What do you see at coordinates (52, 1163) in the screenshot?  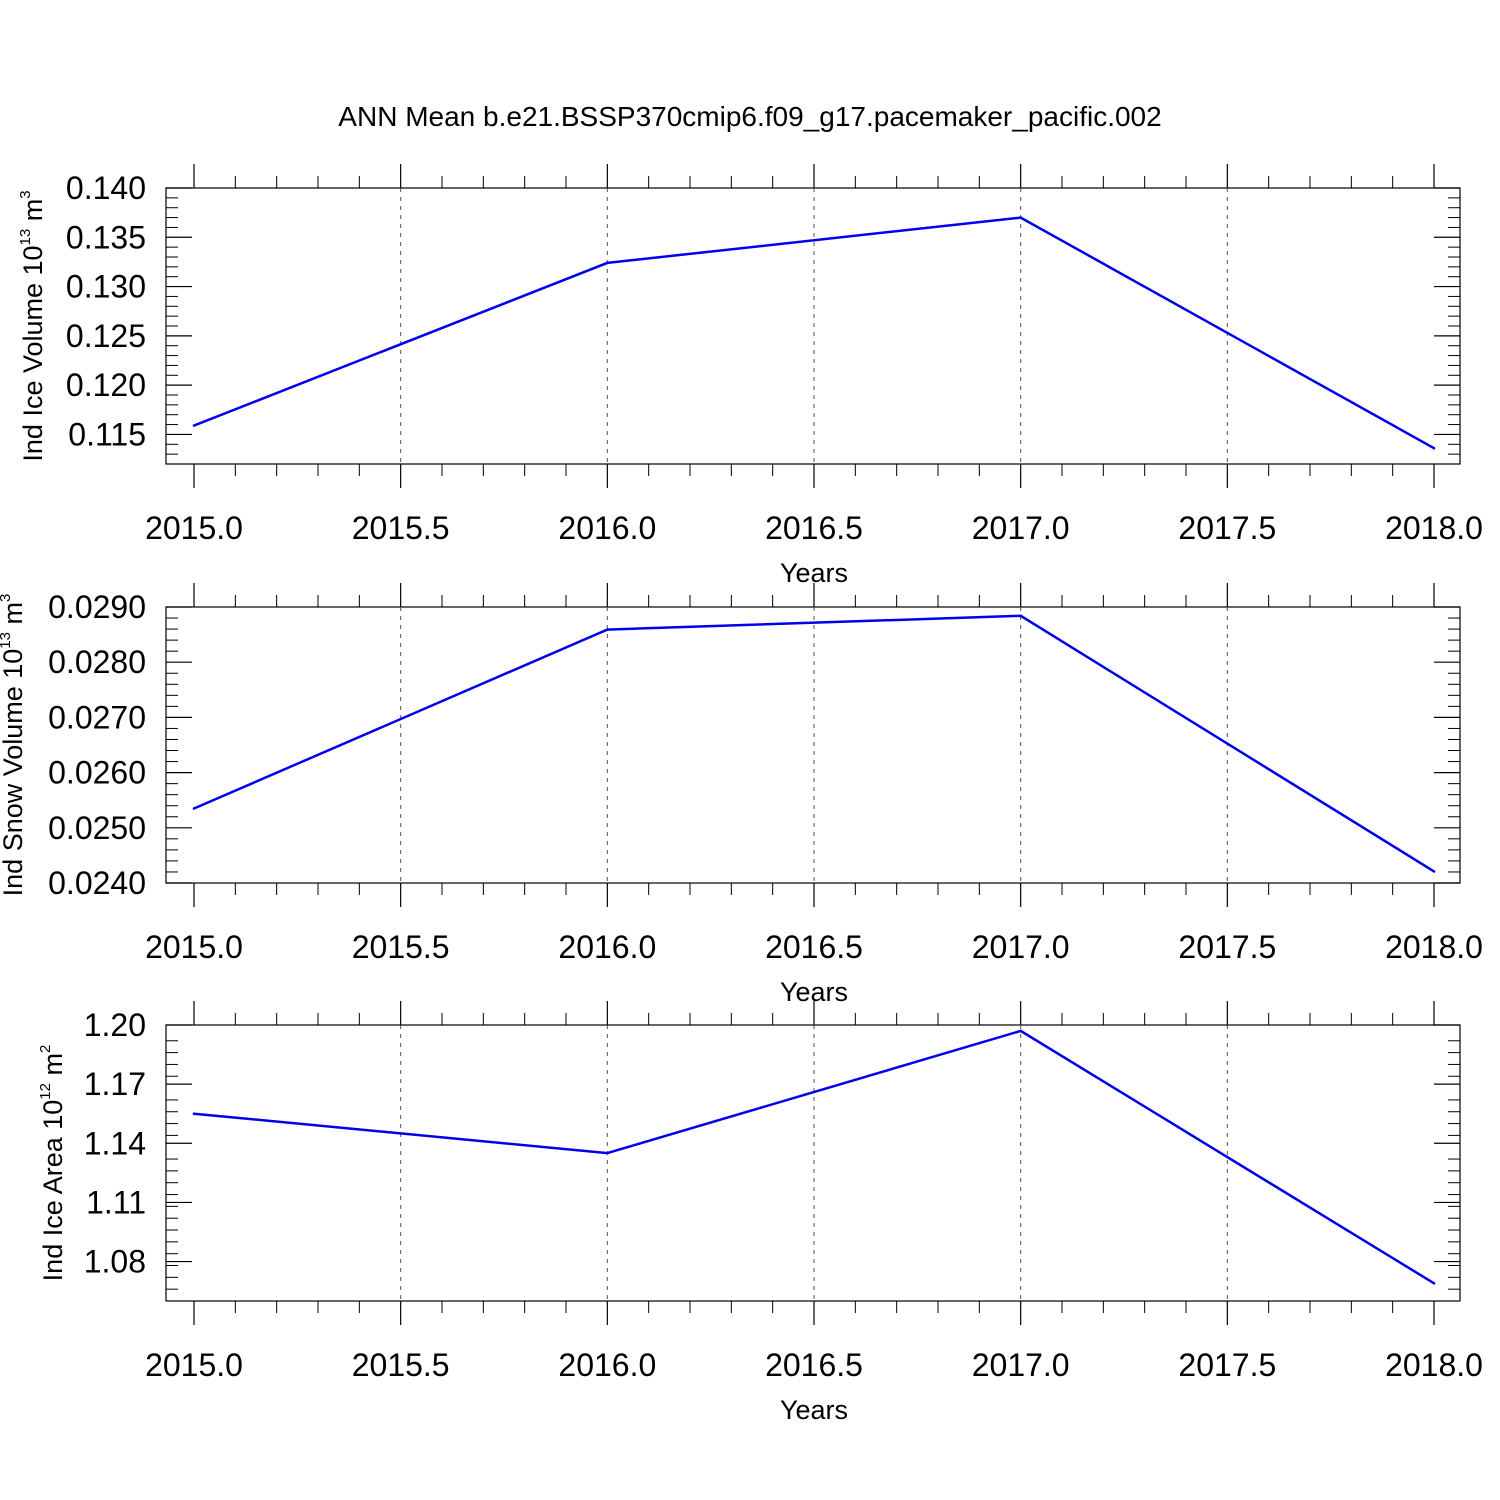 I see `y-axis-label: Ind Ice Area 1012 m2` at bounding box center [52, 1163].